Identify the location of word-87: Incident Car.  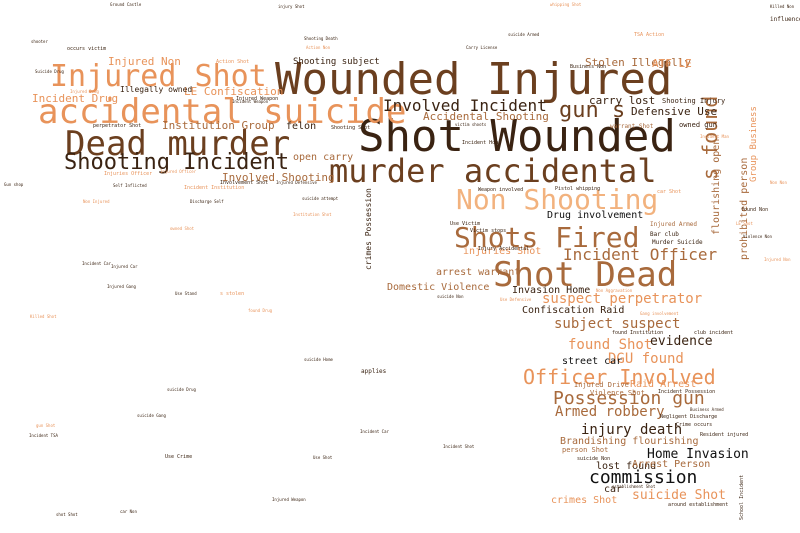
(96, 263).